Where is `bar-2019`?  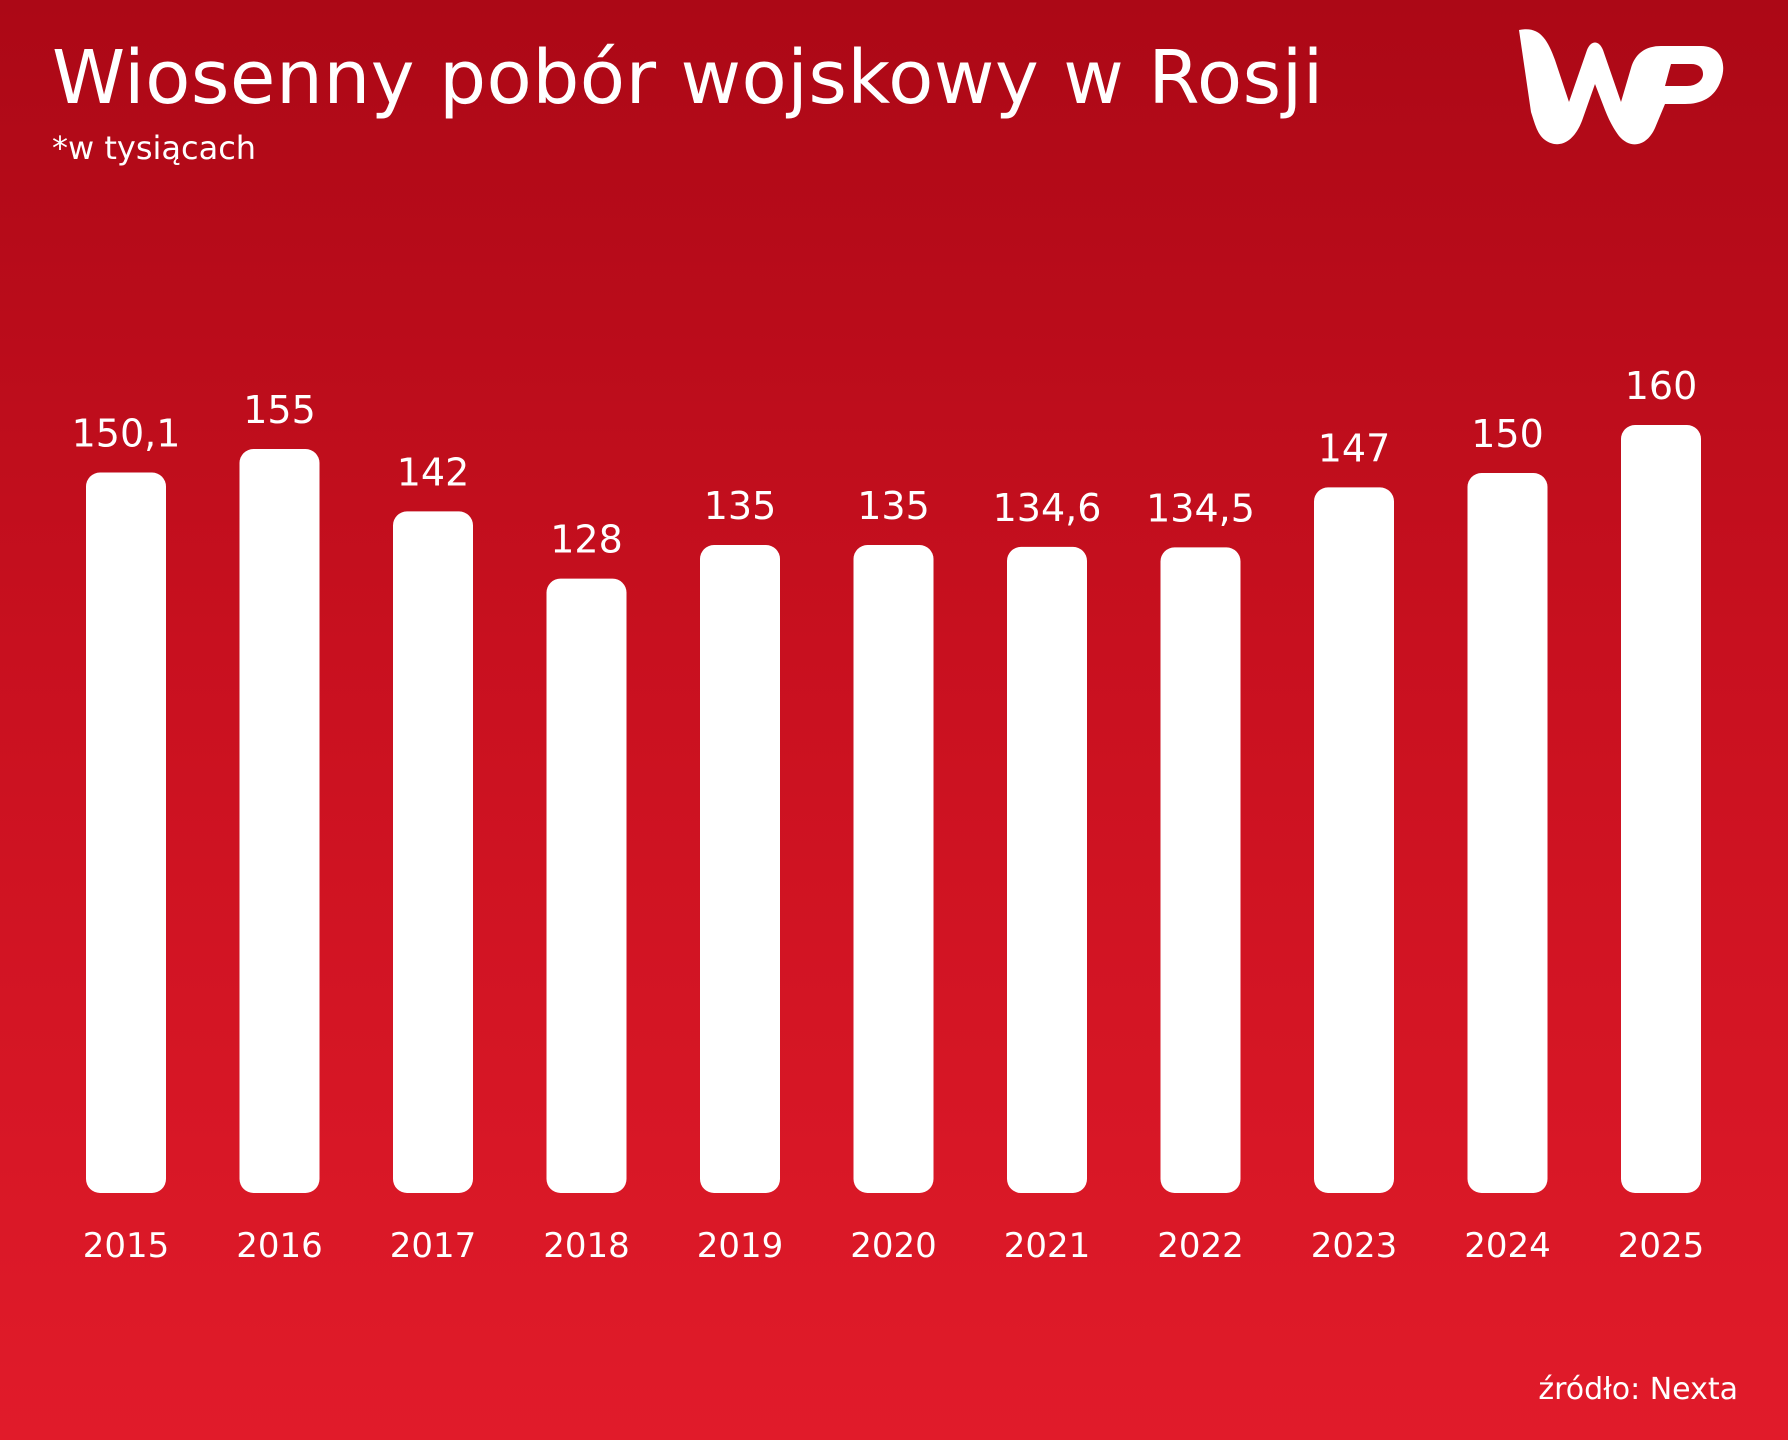 bar-2019 is located at coordinates (740, 869).